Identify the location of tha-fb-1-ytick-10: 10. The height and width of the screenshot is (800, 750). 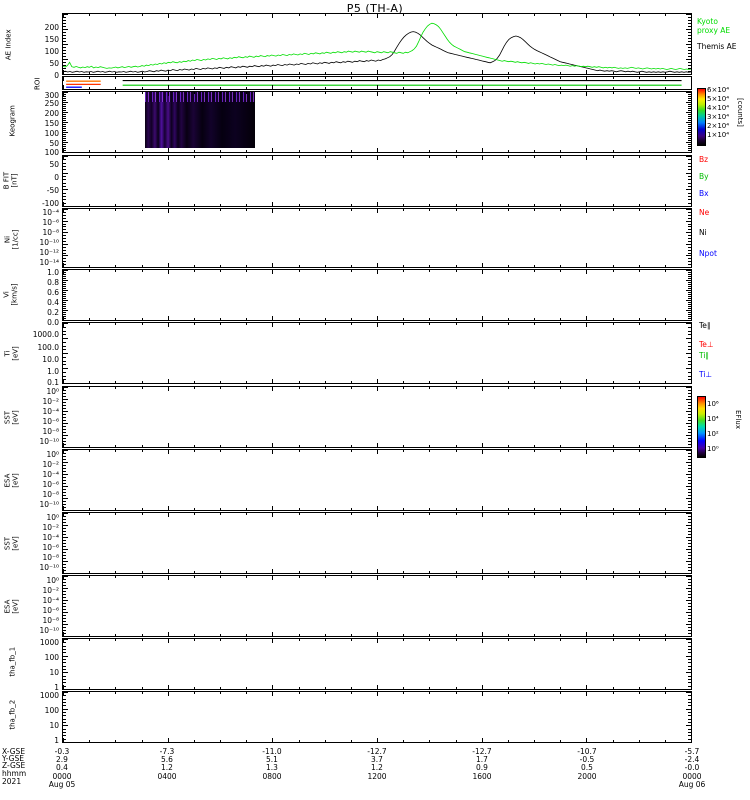
(54, 672).